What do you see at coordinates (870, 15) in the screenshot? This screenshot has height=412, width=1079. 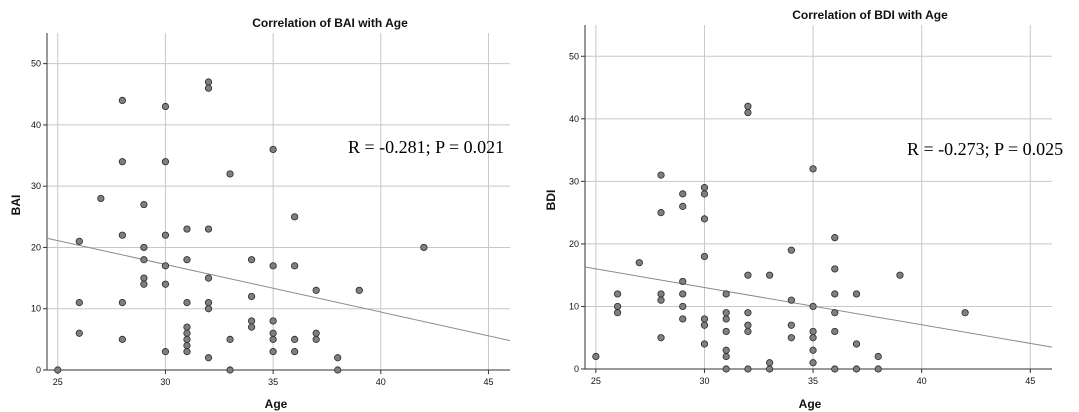 I see `chart-title: Correlation of BDI with Age` at bounding box center [870, 15].